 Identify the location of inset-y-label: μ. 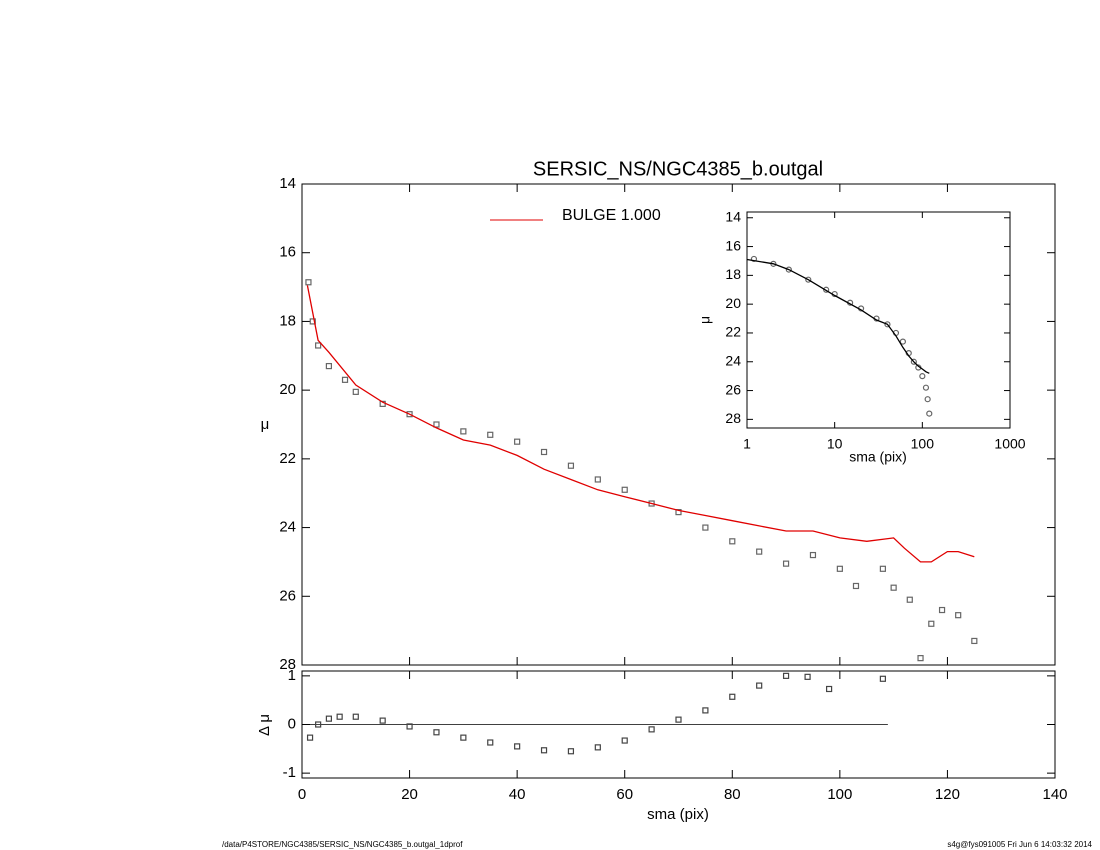
(705, 320).